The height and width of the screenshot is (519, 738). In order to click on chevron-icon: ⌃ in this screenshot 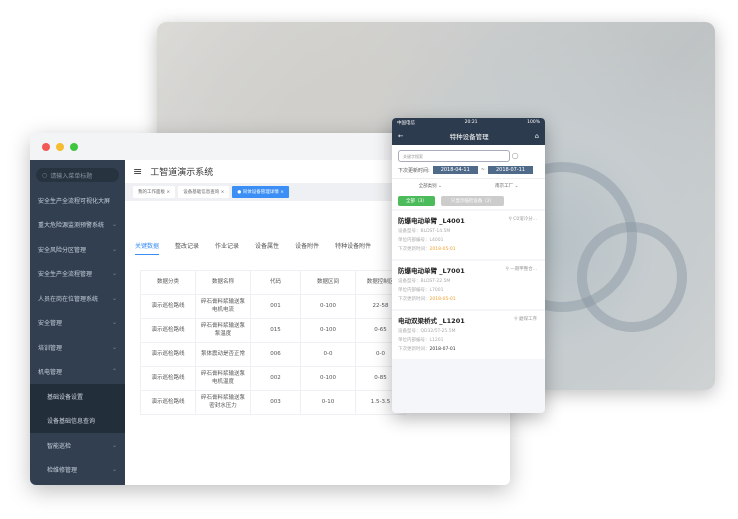, I will do `click(114, 372)`.